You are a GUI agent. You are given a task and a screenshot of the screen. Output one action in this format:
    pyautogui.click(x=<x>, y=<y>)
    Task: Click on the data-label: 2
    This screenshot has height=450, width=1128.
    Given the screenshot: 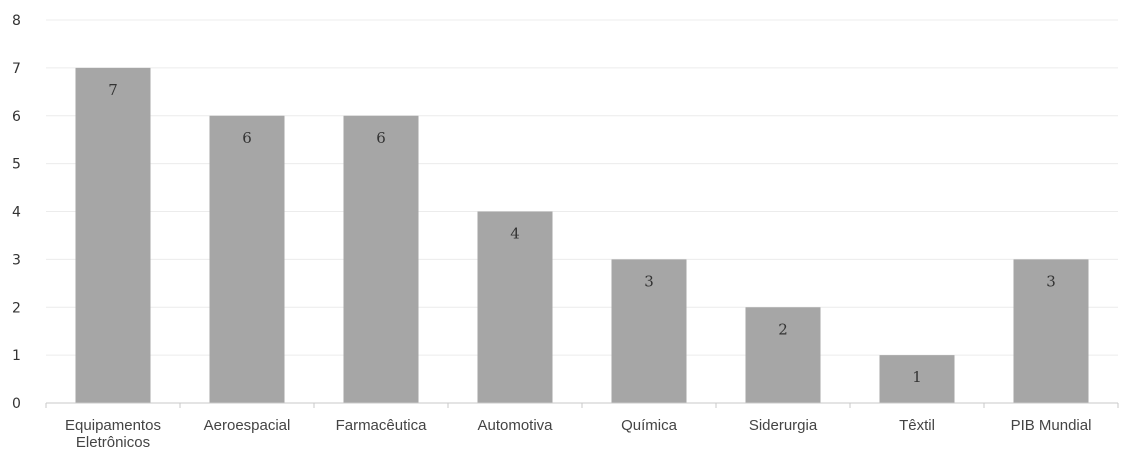 What is the action you would take?
    pyautogui.click(x=783, y=329)
    